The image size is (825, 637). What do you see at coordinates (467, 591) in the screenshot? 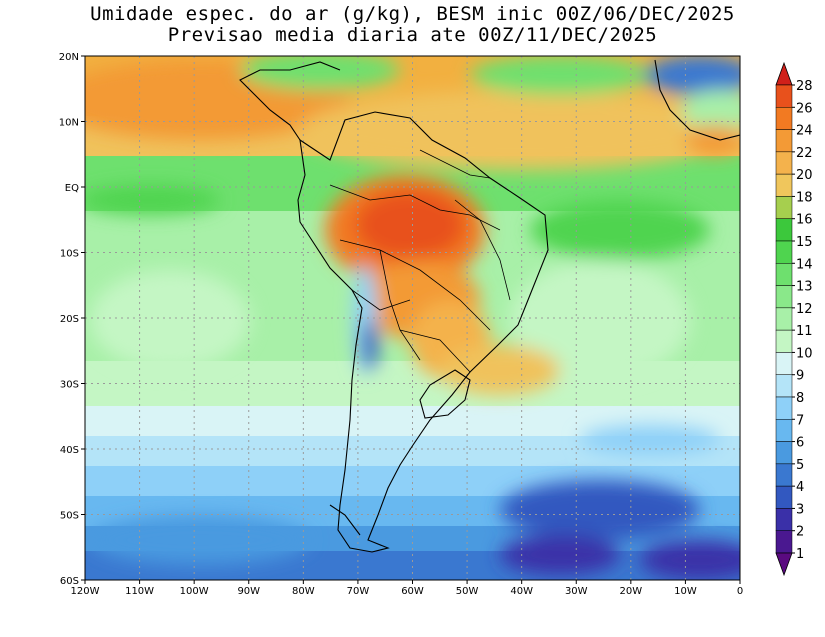
I see `lon-tick-label: 50W` at bounding box center [467, 591].